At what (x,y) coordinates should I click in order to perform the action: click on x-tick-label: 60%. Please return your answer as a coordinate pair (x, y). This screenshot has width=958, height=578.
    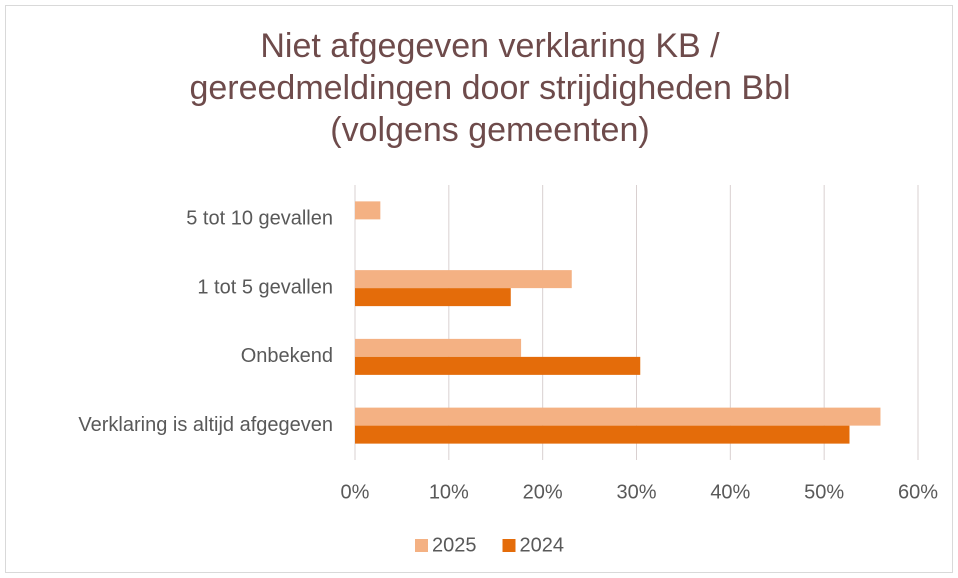
    Looking at the image, I should click on (918, 492).